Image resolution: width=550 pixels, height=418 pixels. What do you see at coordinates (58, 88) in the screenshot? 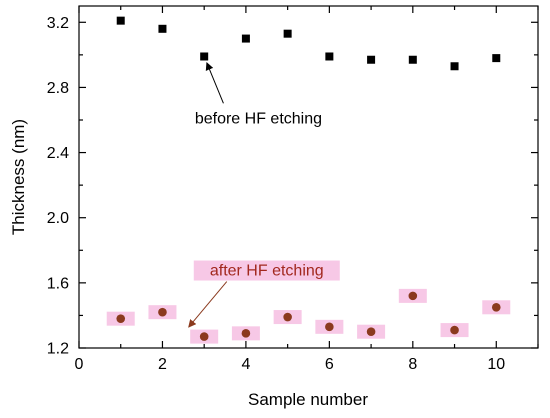
I see `y-tick-label: 2.8` at bounding box center [58, 88].